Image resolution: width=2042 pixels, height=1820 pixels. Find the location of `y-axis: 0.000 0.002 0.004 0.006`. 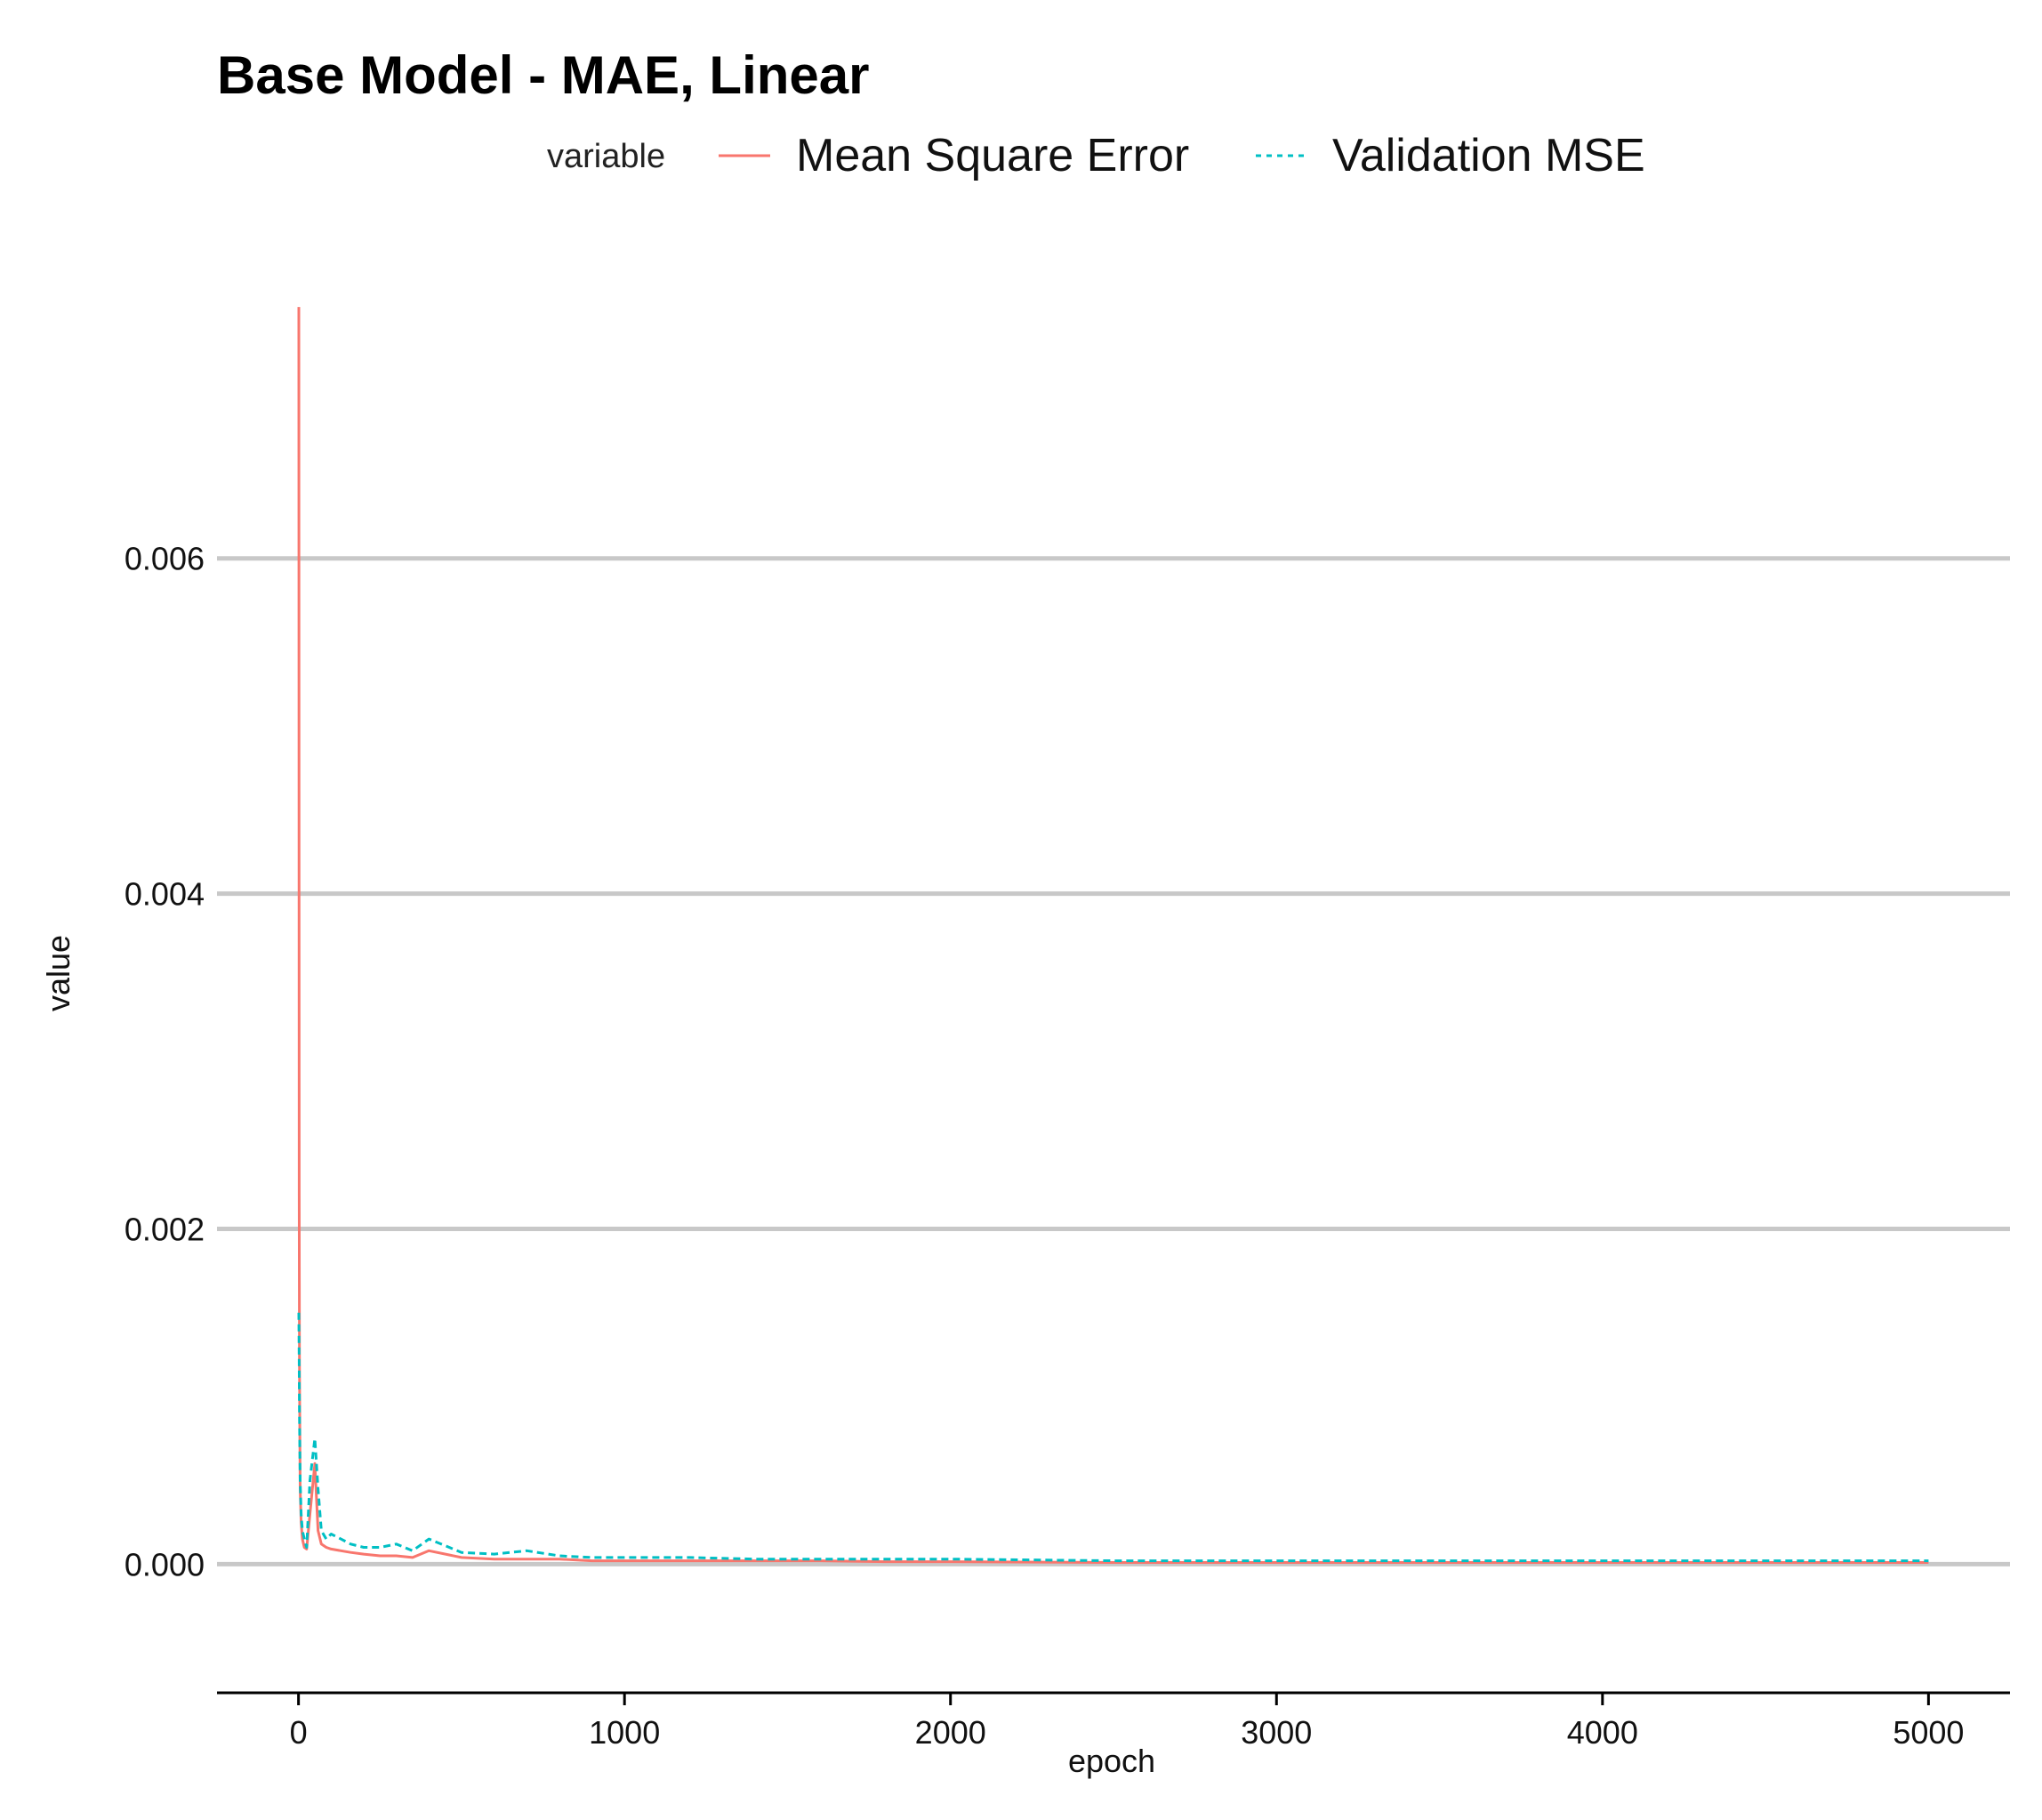

y-axis: 0.000 0.002 0.004 0.006 is located at coordinates (165, 1062).